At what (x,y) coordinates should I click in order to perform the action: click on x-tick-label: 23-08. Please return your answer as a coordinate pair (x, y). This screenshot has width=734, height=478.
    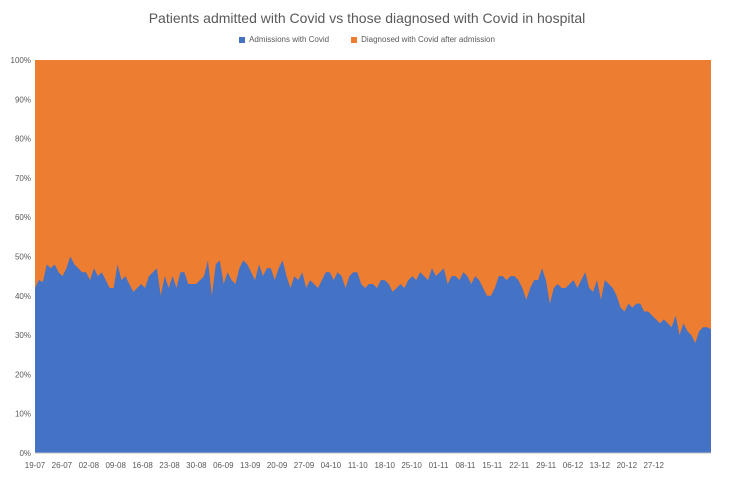
    Looking at the image, I should click on (169, 465).